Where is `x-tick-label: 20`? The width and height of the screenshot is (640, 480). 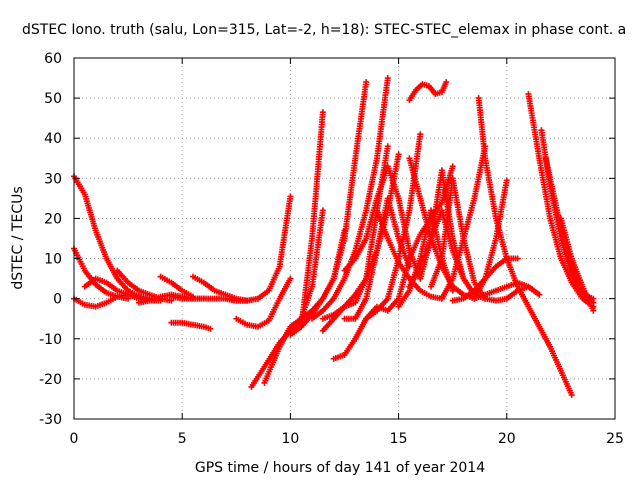 x-tick-label: 20 is located at coordinates (507, 439).